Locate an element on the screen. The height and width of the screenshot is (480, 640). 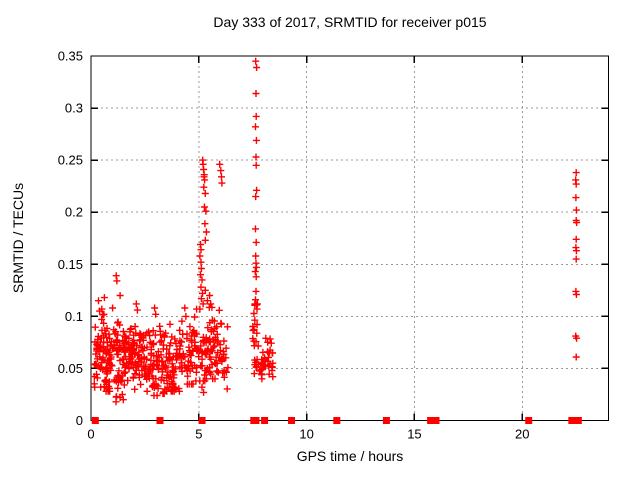
y-tick-label: 0.25 is located at coordinates (70, 160).